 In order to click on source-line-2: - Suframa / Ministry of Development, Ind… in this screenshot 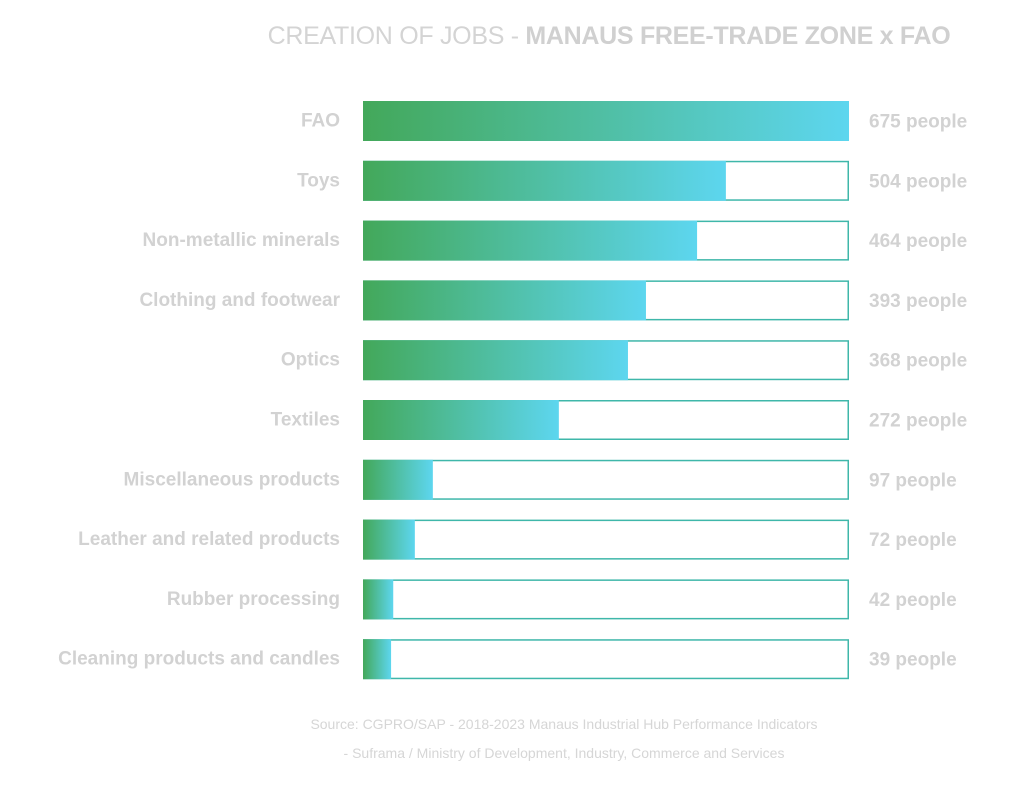, I will do `click(564, 753)`.